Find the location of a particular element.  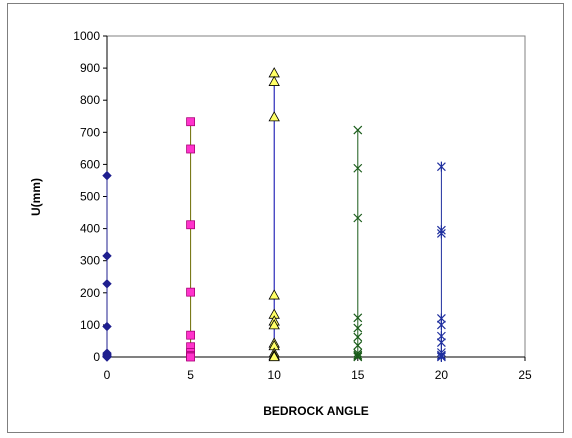

y-tick-label: 800 is located at coordinates (90, 100).